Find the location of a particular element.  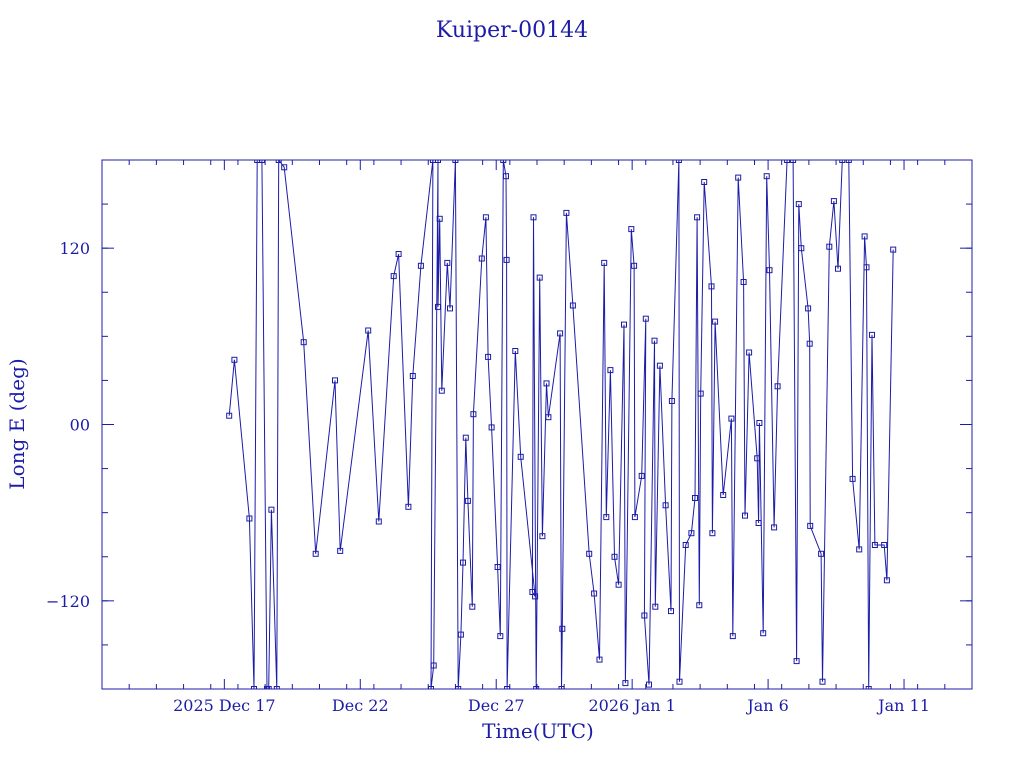

x-tick-label: Dec 22 is located at coordinates (360, 705).